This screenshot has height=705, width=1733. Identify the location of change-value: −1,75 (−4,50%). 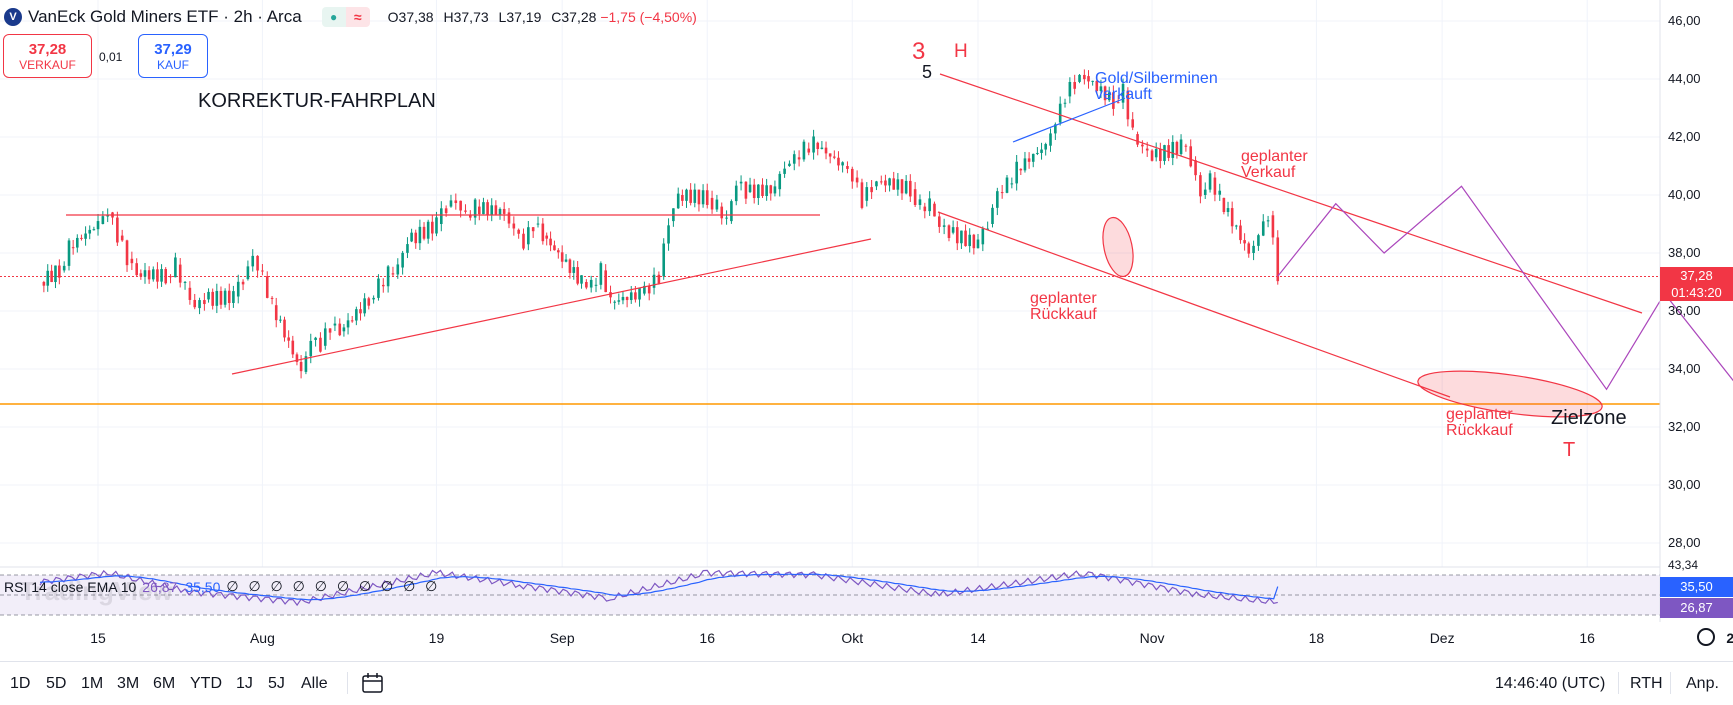
(648, 17).